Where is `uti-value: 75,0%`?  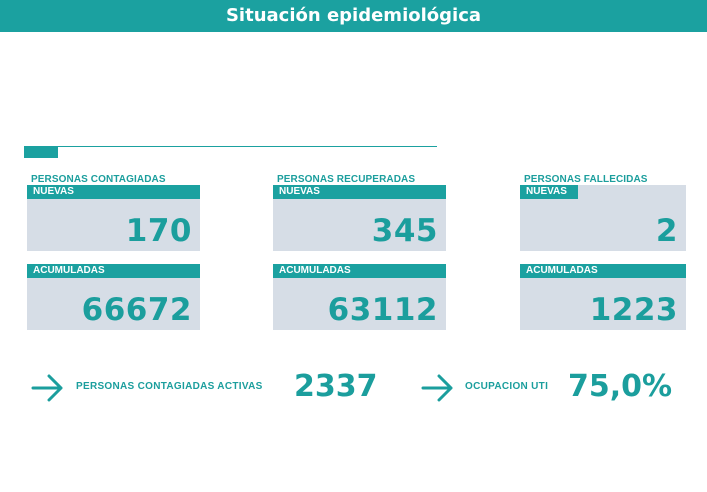 uti-value: 75,0% is located at coordinates (620, 386).